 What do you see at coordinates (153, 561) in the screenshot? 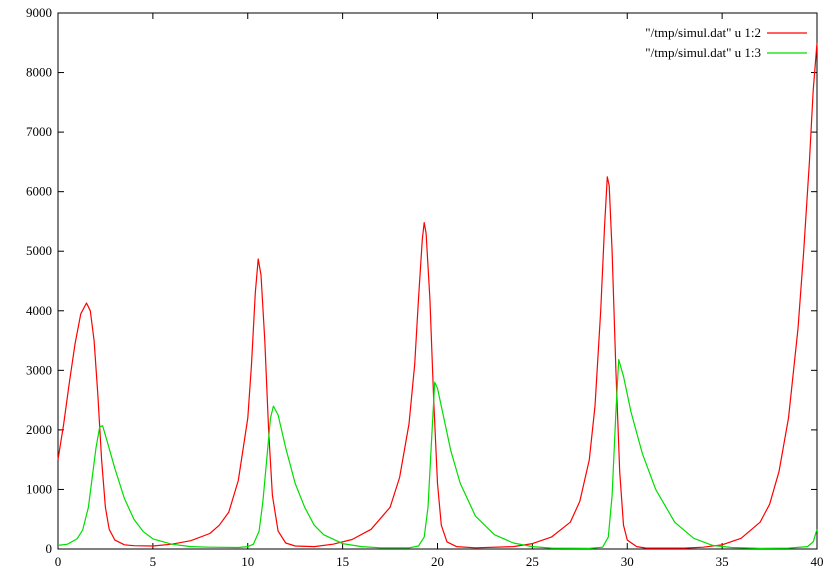
I see `x-tick-label: 5` at bounding box center [153, 561].